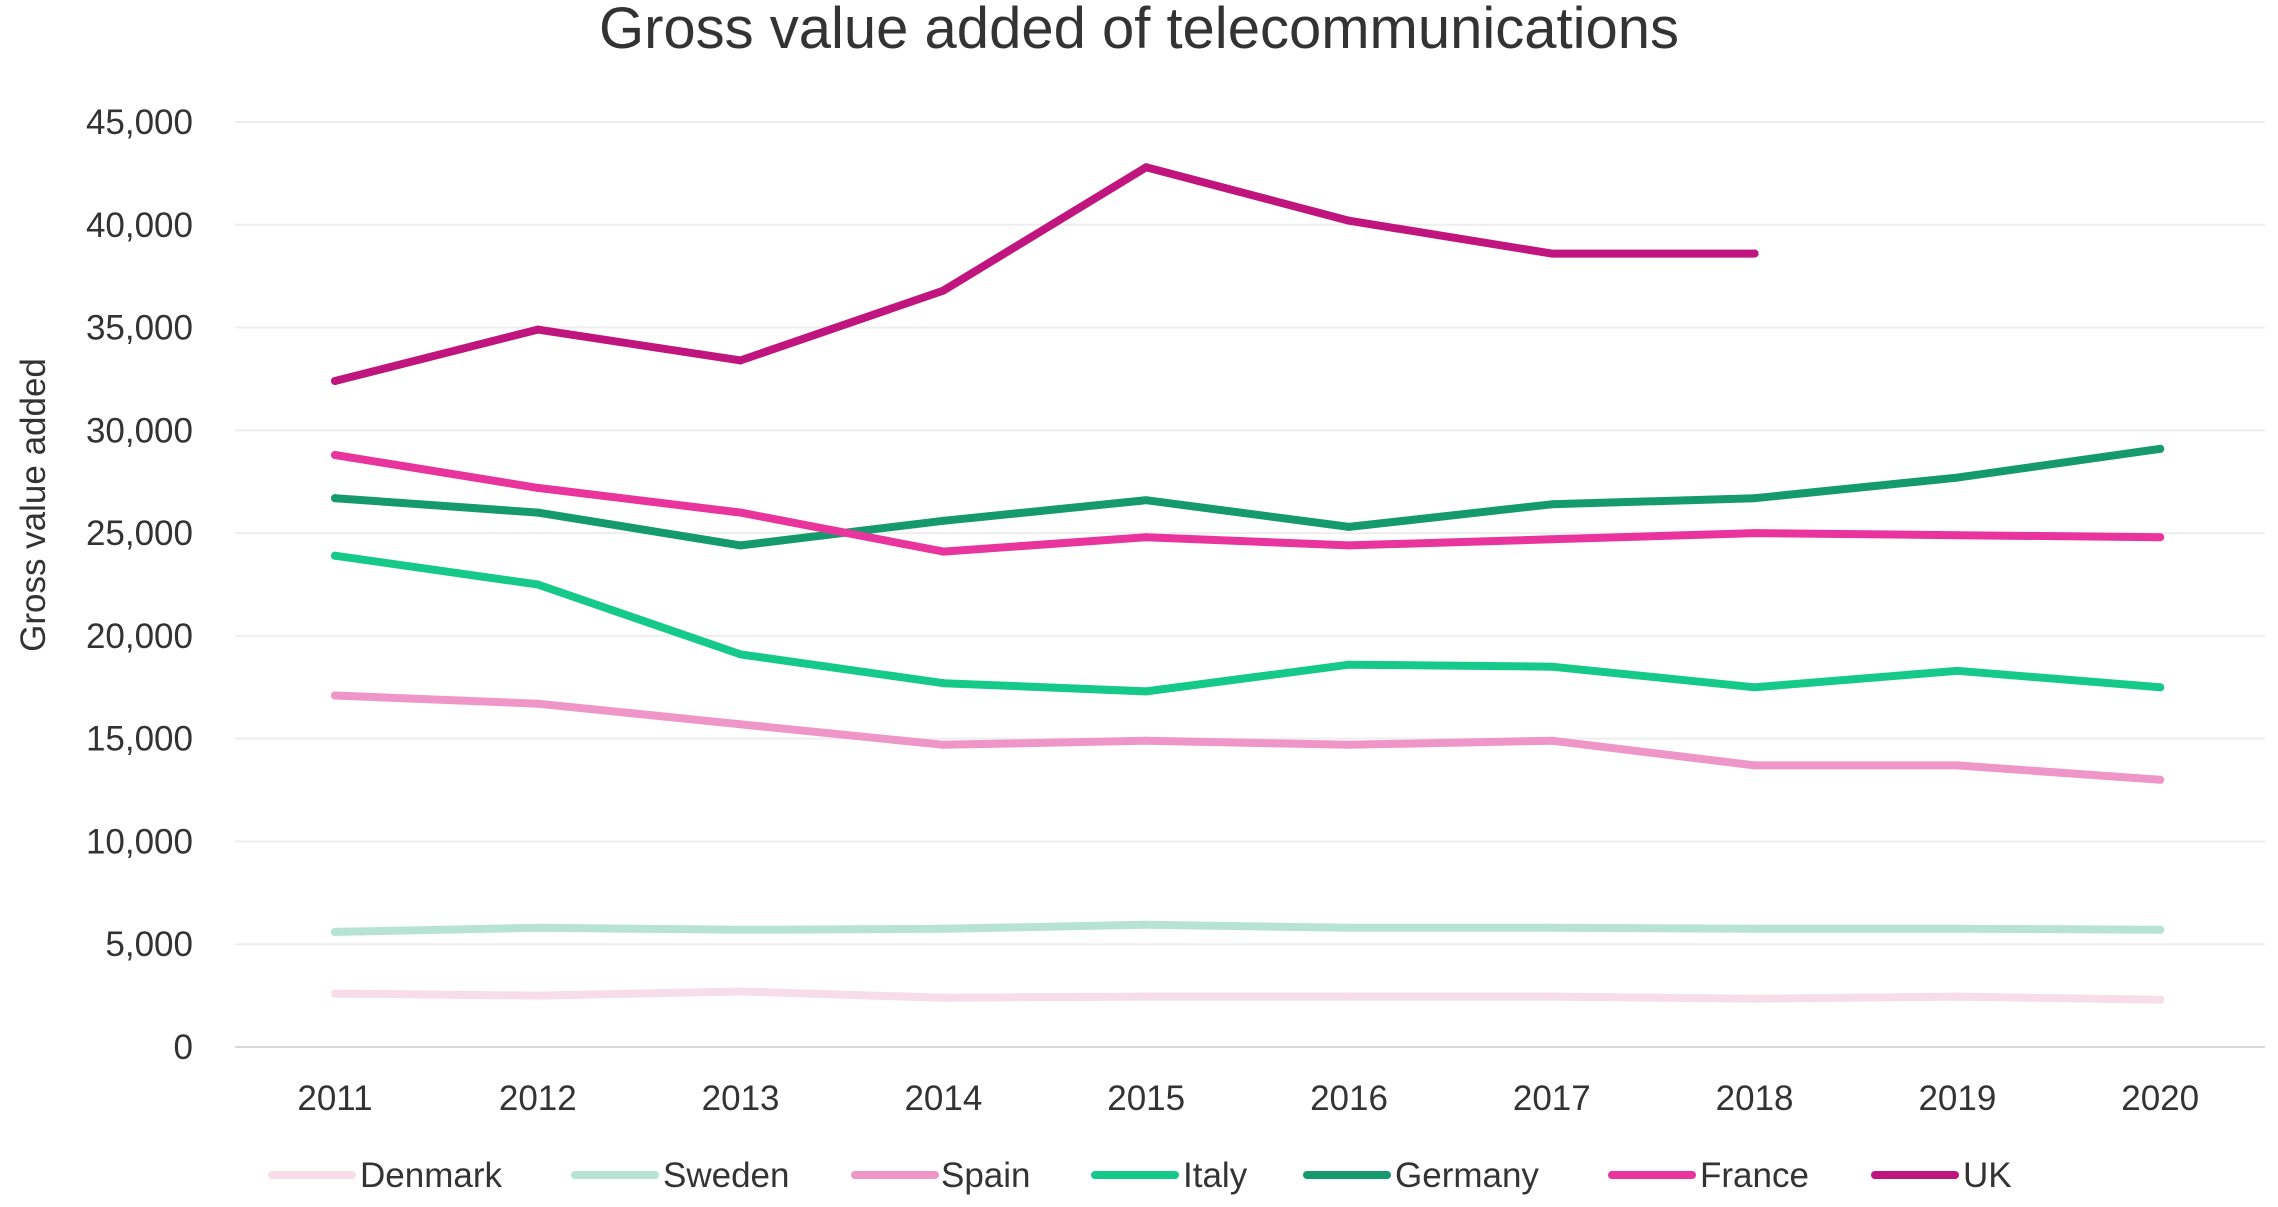 Image resolution: width=2278 pixels, height=1207 pixels. I want to click on legend: Denmark Sweden Spain Italy Germany France UK, so click(1140, 1175).